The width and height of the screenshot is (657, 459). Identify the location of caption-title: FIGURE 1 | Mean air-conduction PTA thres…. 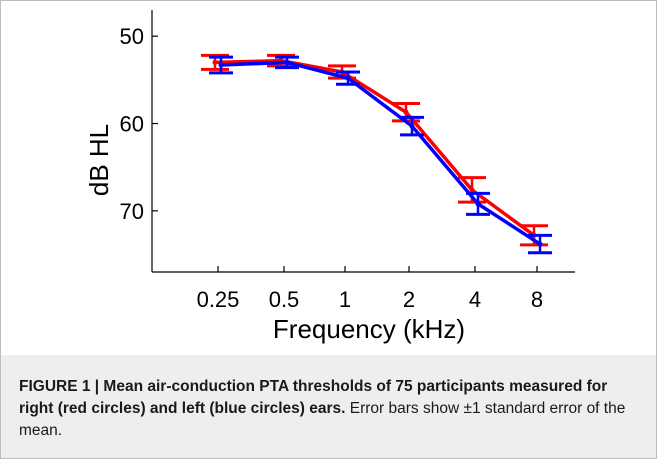
(313, 397).